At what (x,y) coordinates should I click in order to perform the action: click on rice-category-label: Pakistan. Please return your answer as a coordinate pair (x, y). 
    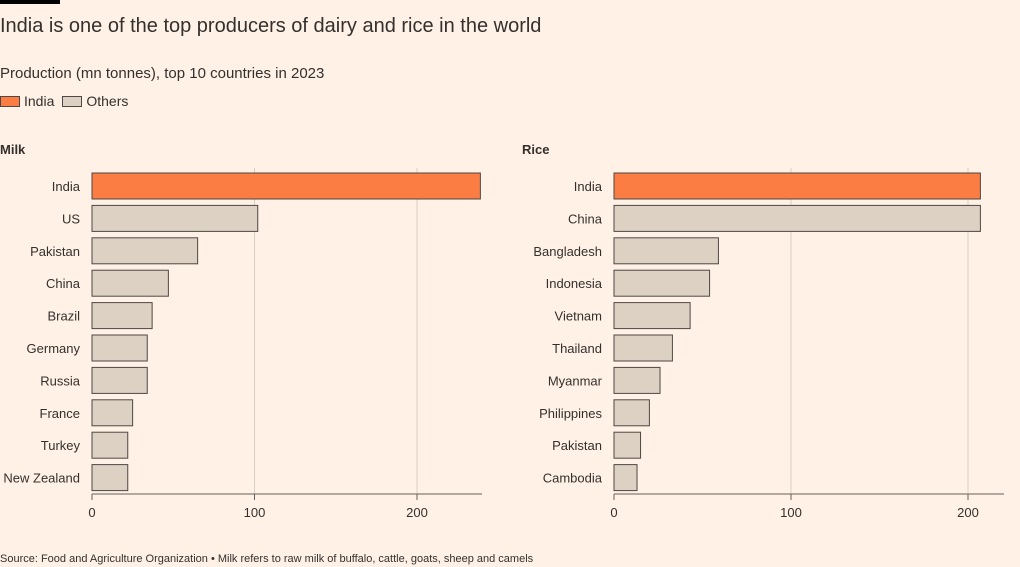
    Looking at the image, I should click on (577, 445).